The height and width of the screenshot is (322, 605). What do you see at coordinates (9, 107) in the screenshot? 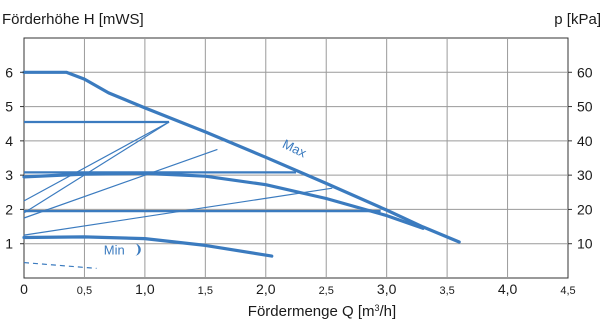
I see `y-left-tick-label: 5` at bounding box center [9, 107].